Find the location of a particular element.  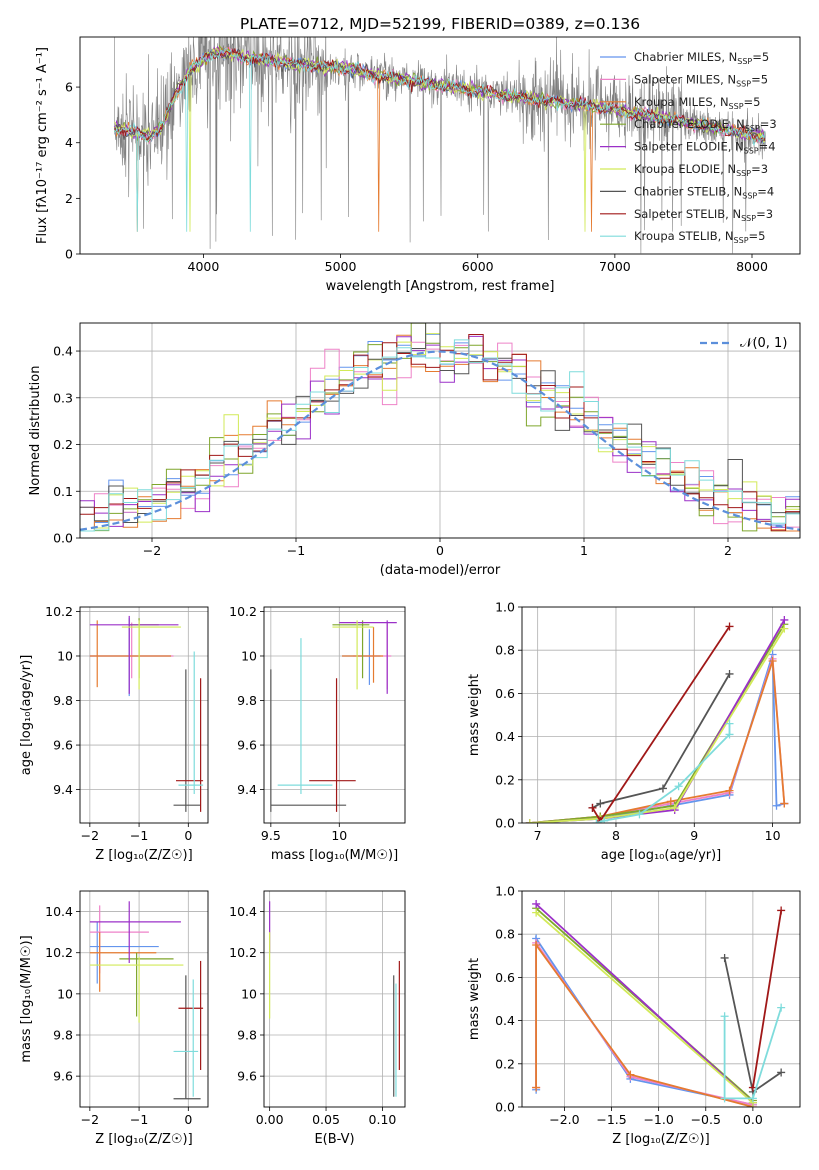

x-tick-label: 8 is located at coordinates (616, 835).